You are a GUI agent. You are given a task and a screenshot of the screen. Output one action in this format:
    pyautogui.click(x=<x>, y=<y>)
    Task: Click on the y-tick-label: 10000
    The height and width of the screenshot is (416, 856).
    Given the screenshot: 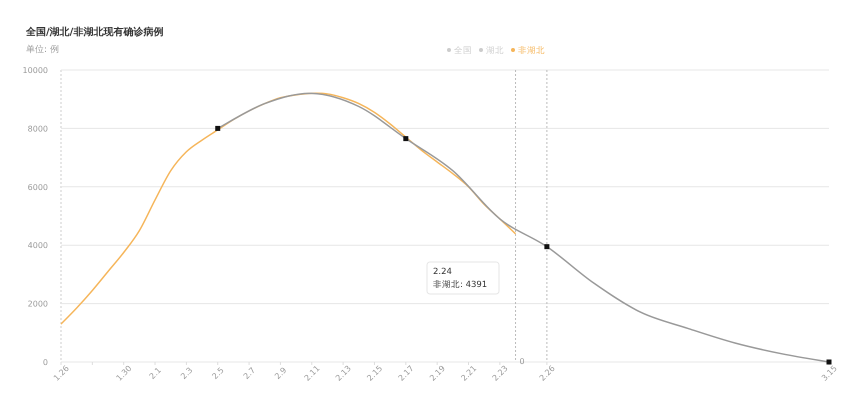 What is the action you would take?
    pyautogui.click(x=35, y=70)
    